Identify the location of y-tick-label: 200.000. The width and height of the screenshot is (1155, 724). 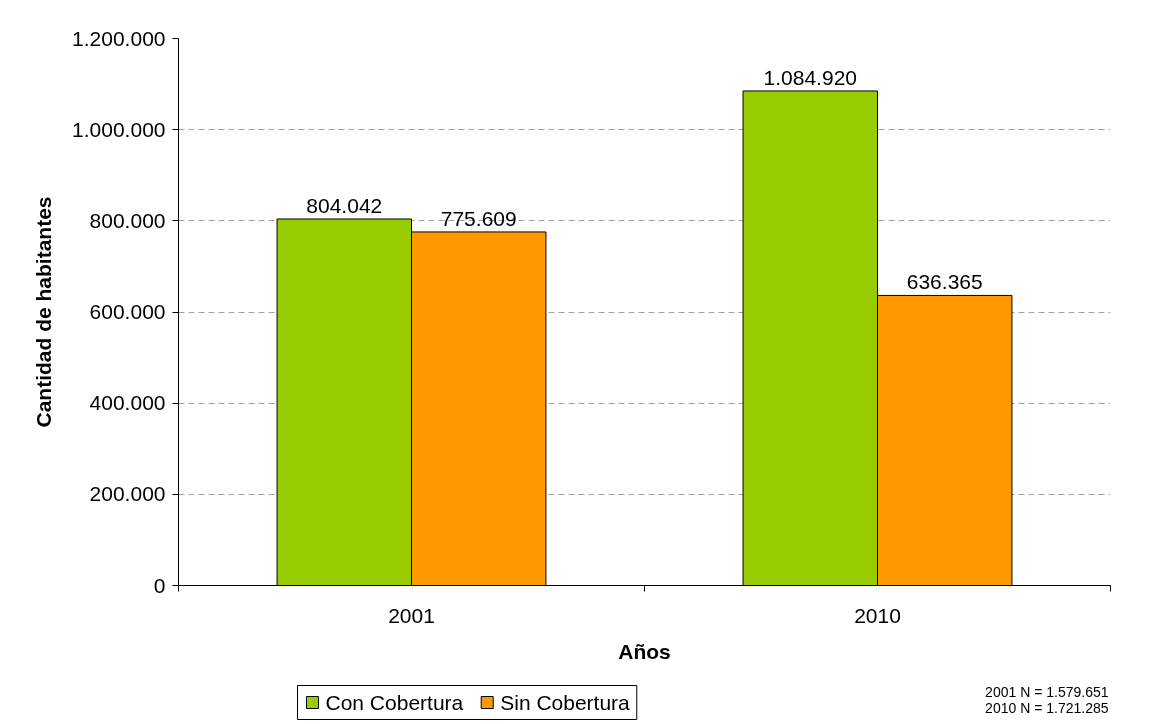
(127, 494).